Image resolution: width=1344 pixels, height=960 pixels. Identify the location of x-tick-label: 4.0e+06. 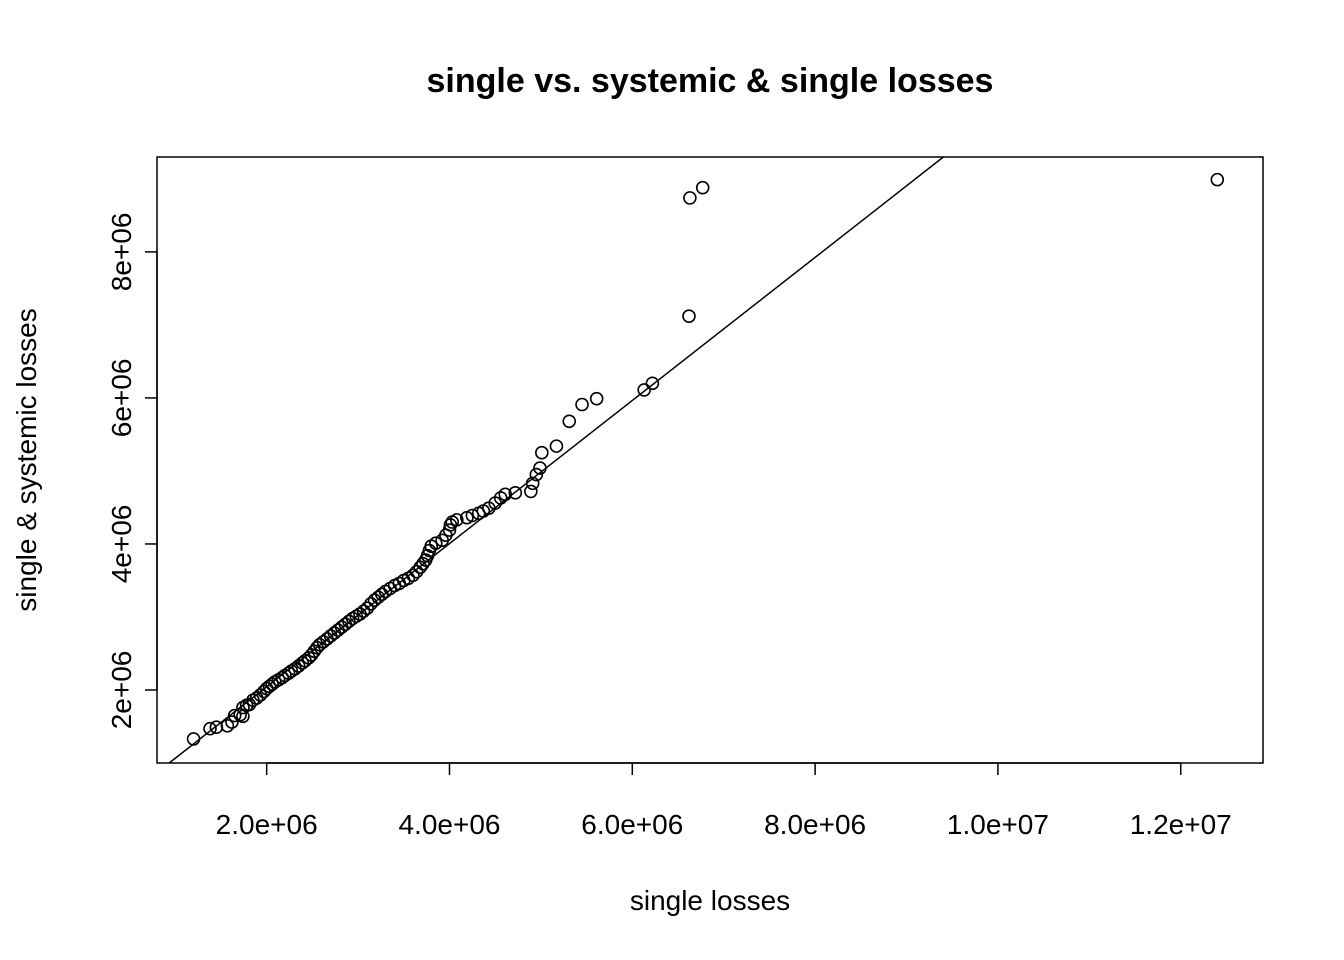
(449, 824).